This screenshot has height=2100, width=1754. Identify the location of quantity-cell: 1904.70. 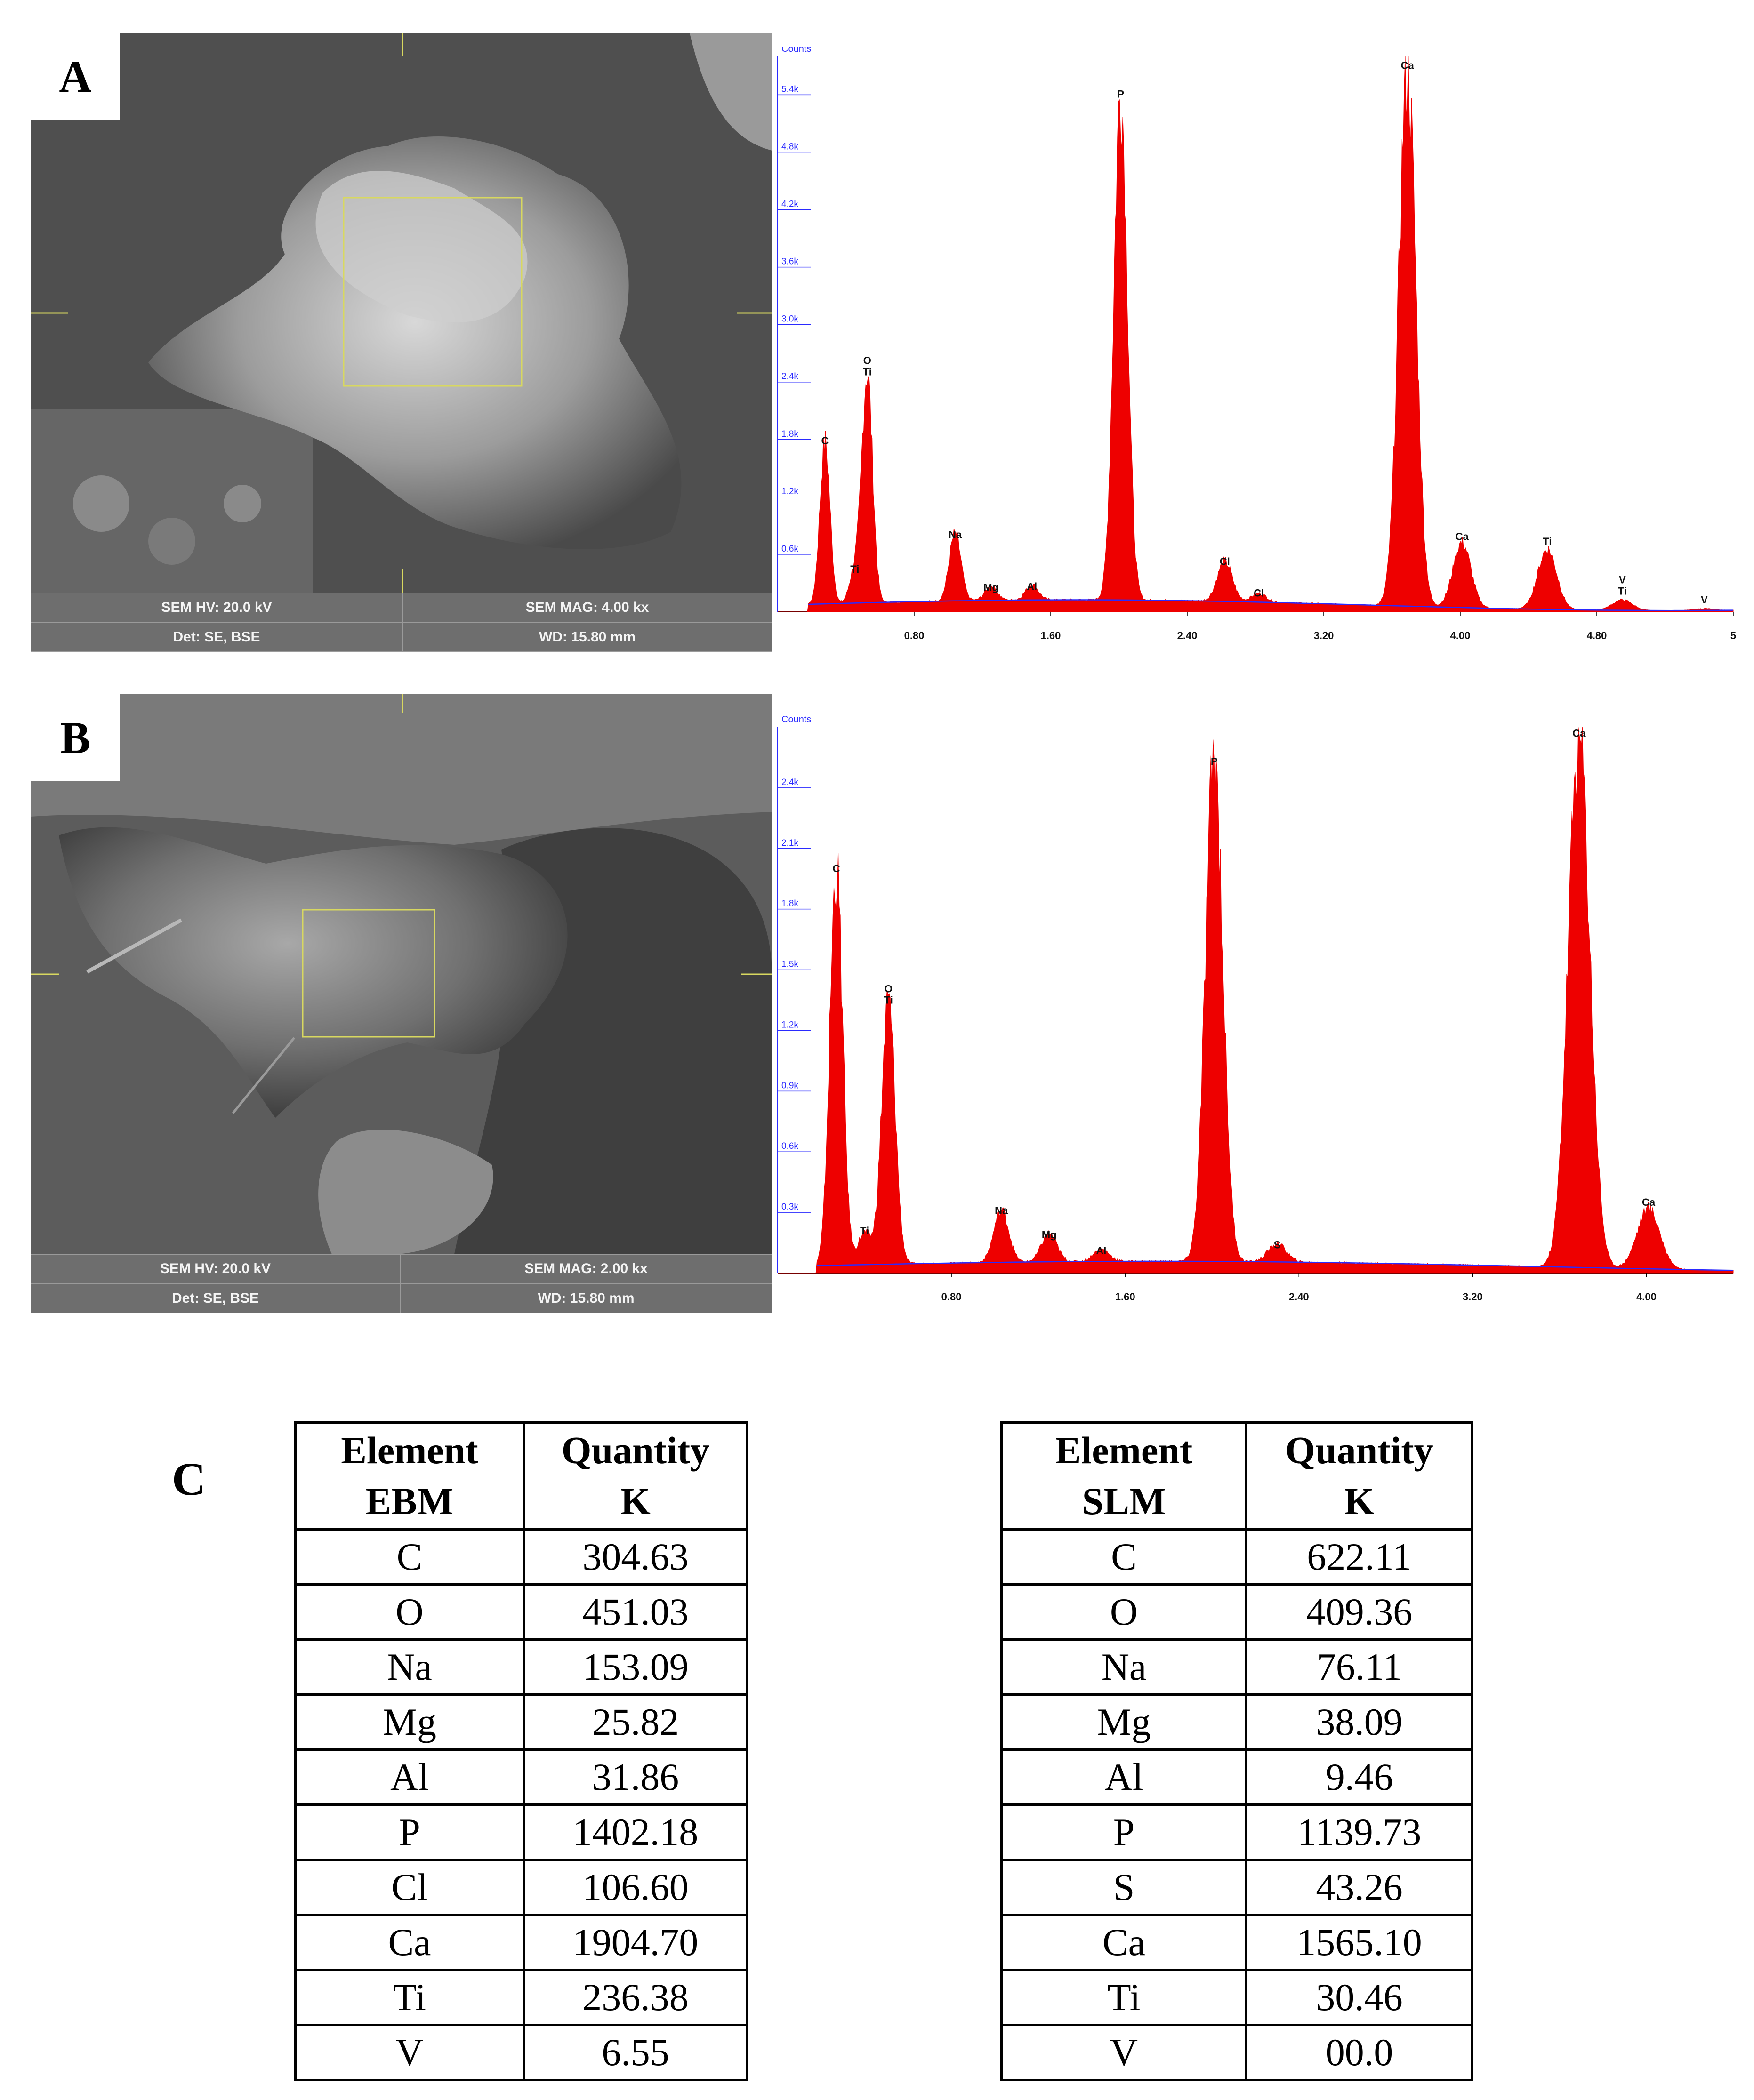
(635, 1942).